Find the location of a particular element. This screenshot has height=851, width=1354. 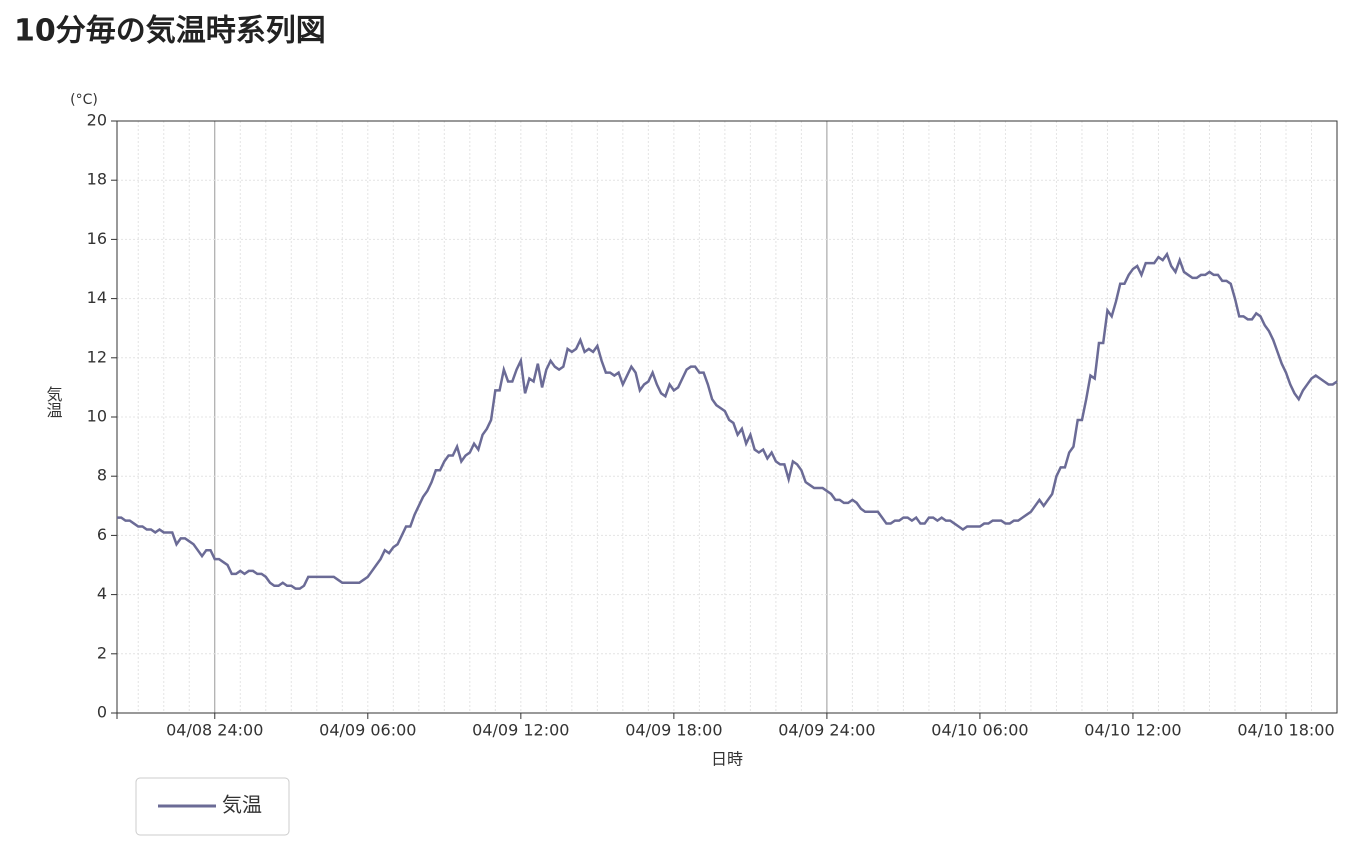

y-tick-label: 18 is located at coordinates (97, 179).